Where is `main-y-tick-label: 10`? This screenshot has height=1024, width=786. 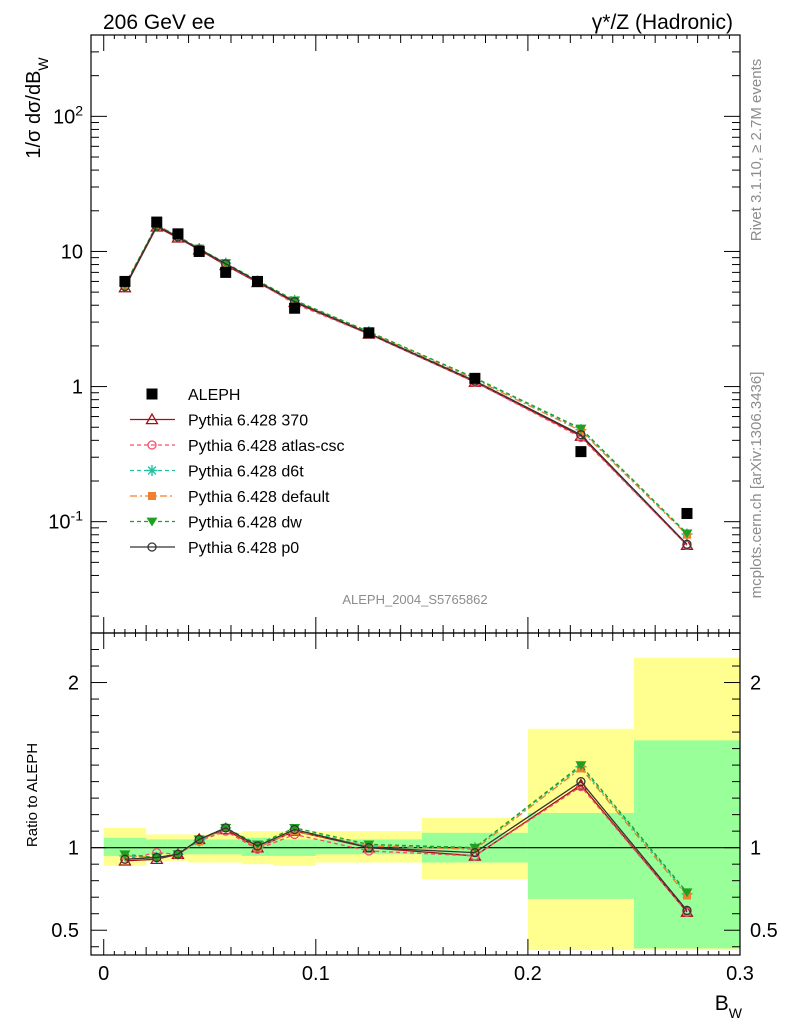
main-y-tick-label: 10 is located at coordinates (72, 252).